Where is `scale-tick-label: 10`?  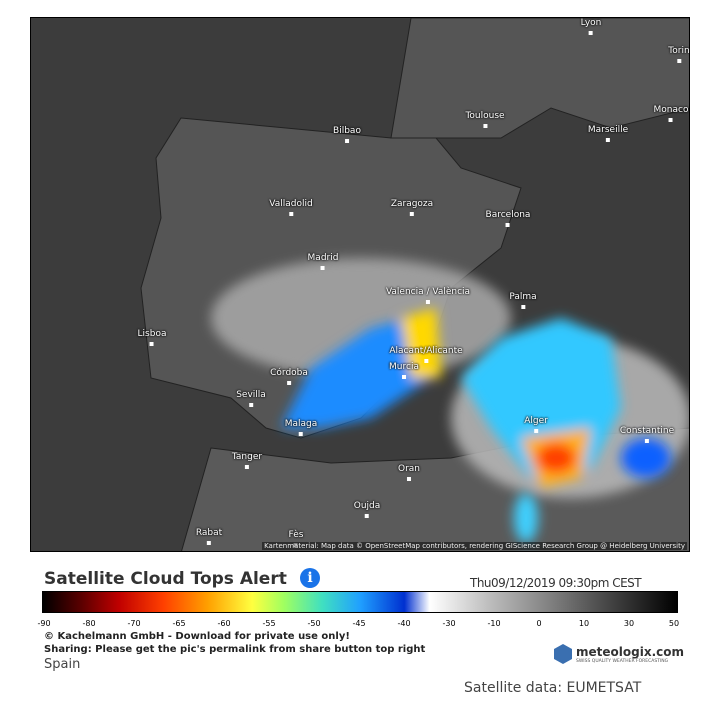
scale-tick-label: 10 is located at coordinates (584, 623).